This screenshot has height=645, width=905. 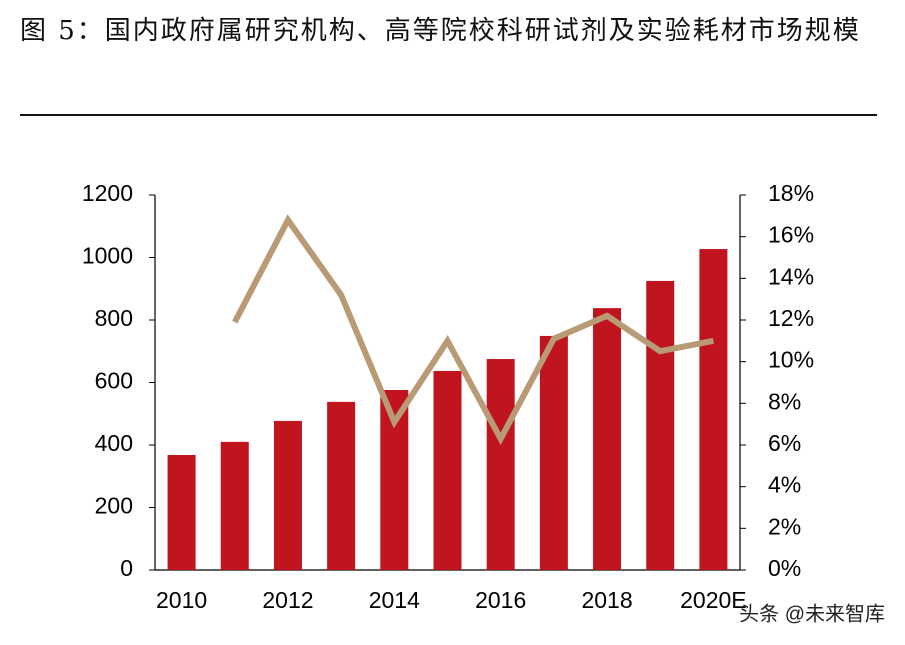 What do you see at coordinates (114, 318) in the screenshot?
I see `y-tick-label: 800` at bounding box center [114, 318].